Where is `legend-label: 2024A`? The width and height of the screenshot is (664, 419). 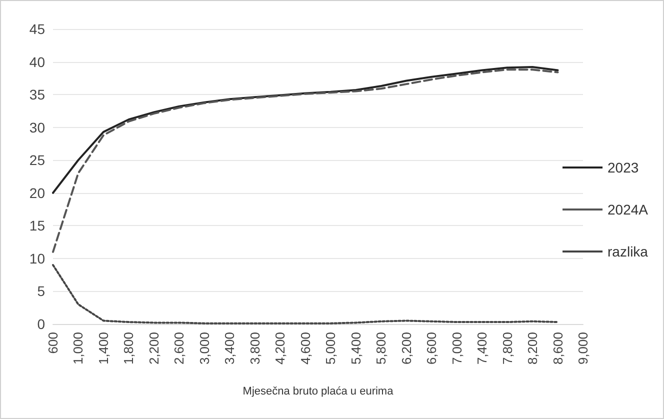
legend-label: 2024A is located at coordinates (628, 210).